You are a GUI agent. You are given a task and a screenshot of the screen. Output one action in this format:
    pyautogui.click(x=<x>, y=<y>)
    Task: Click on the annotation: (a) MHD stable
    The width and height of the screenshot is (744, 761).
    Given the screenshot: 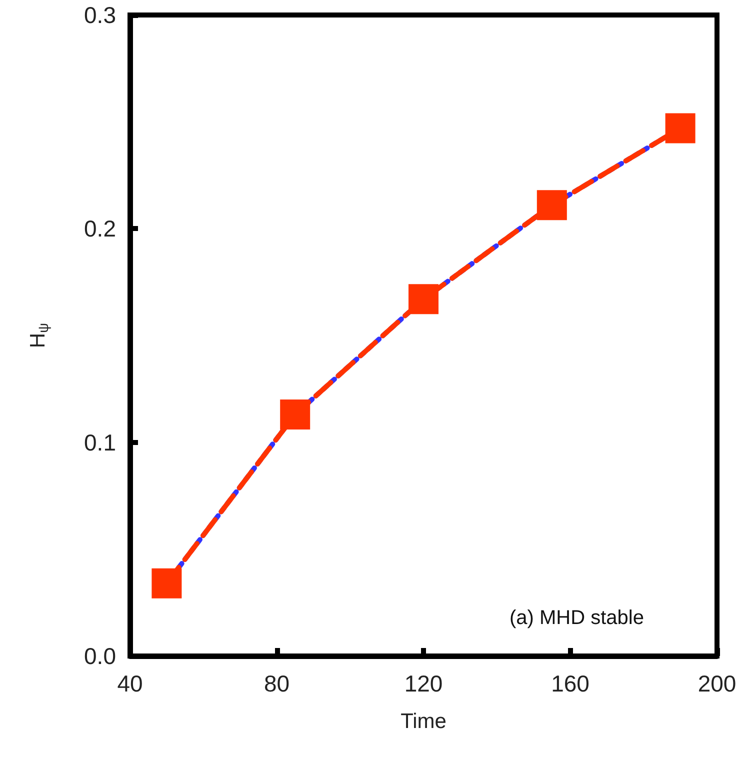 What is the action you would take?
    pyautogui.click(x=577, y=618)
    